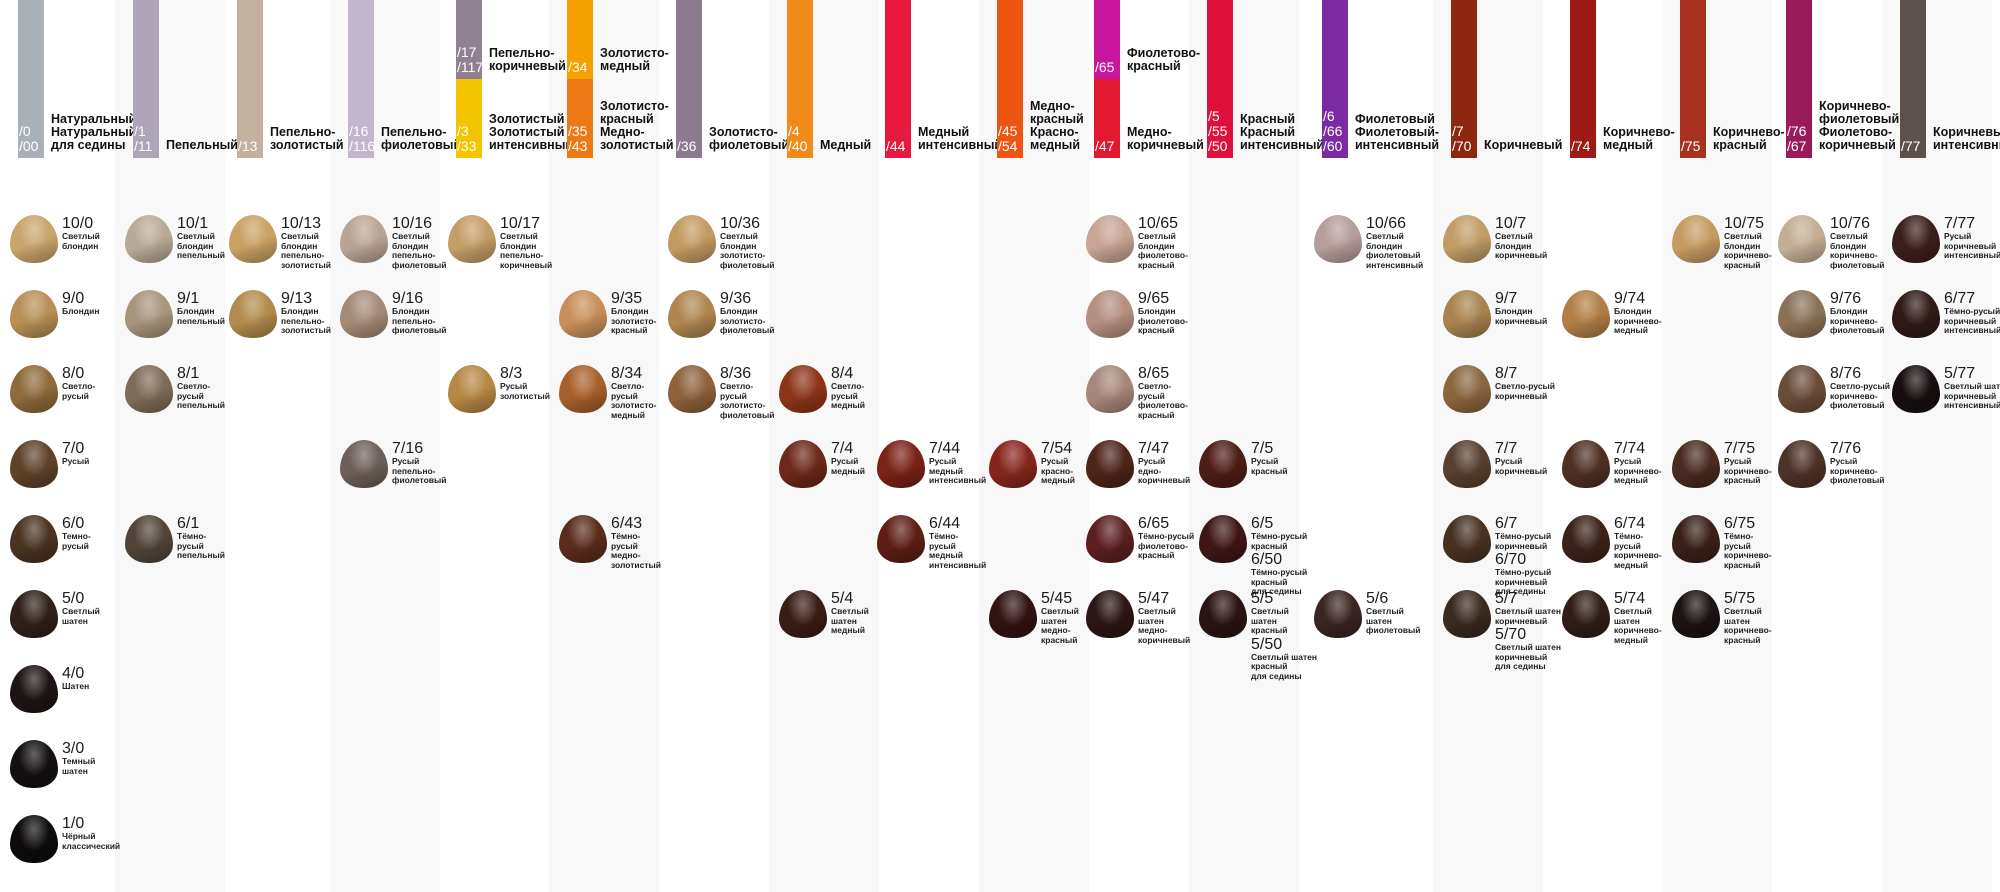 Image resolution: width=2000 pixels, height=892 pixels. I want to click on shade-code: 10/13, so click(301, 223).